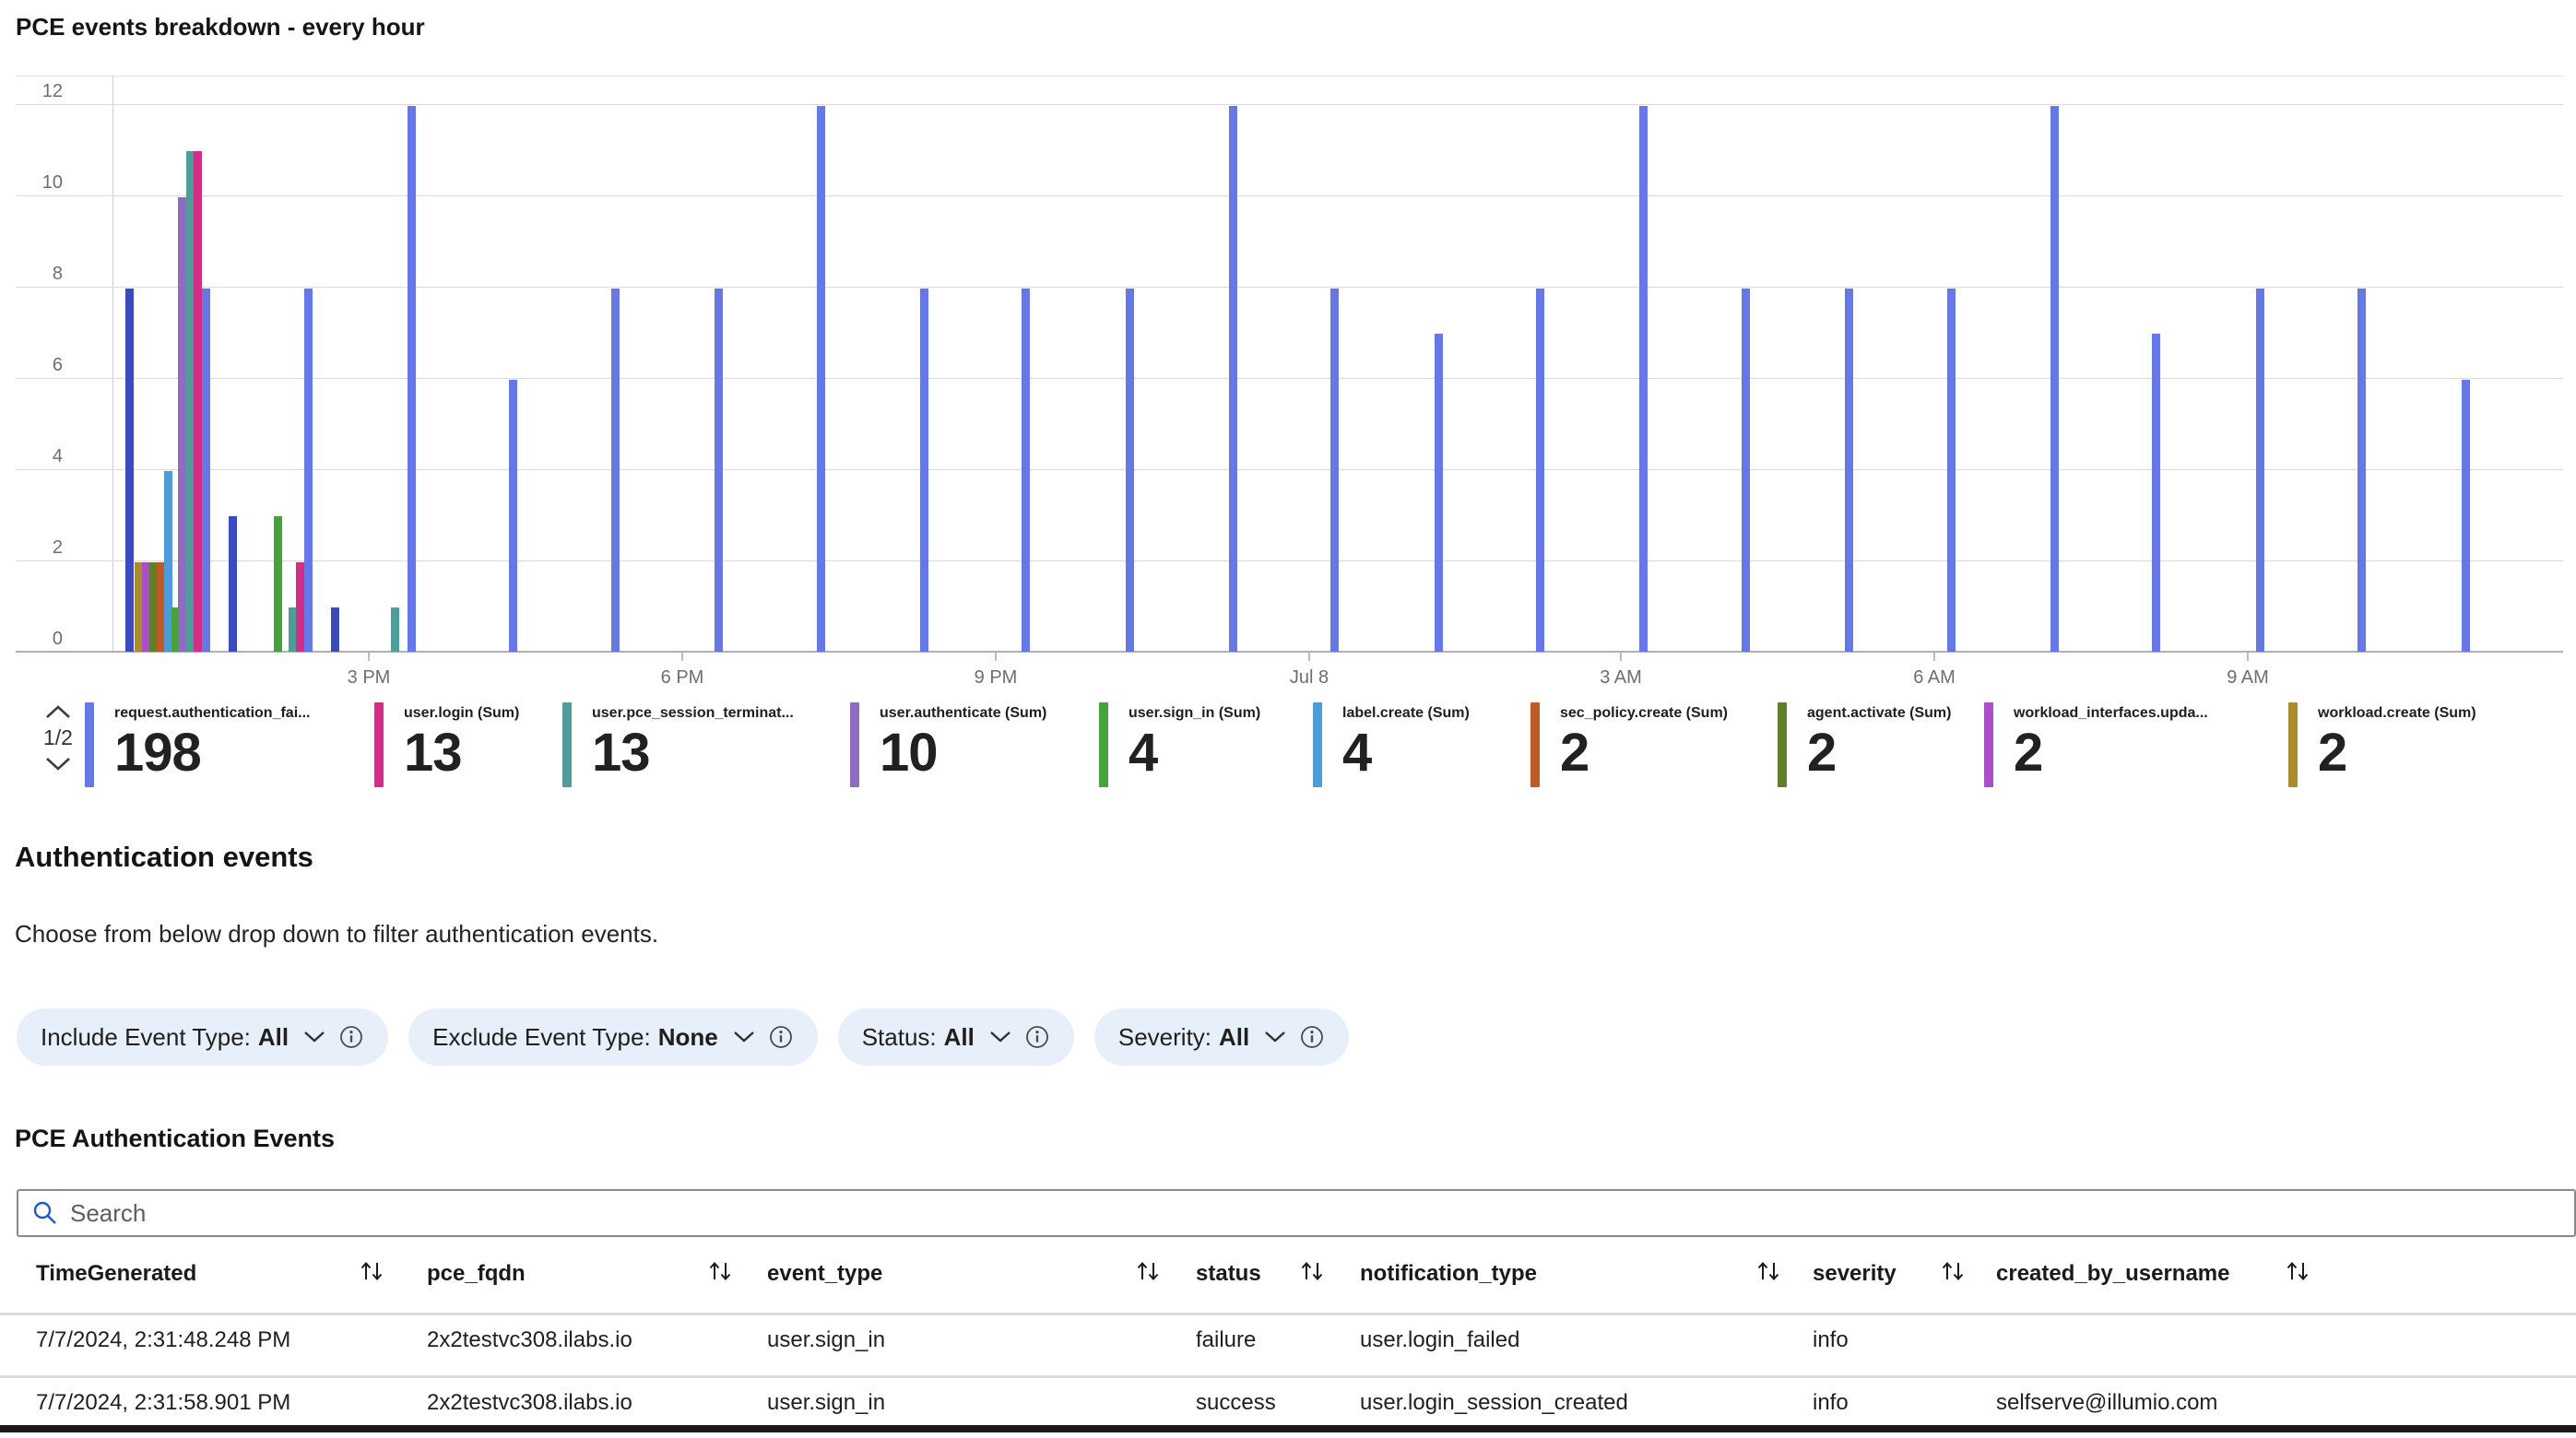 Image resolution: width=2576 pixels, height=1438 pixels. I want to click on x-axis-label: 9 AM, so click(2248, 677).